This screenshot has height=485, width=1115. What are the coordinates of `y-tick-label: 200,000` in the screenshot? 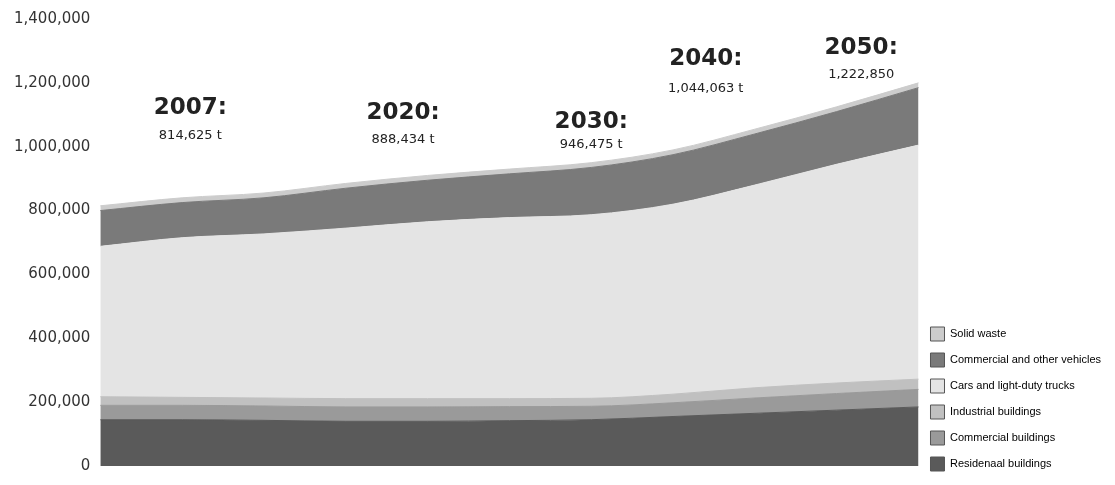 It's located at (59, 401).